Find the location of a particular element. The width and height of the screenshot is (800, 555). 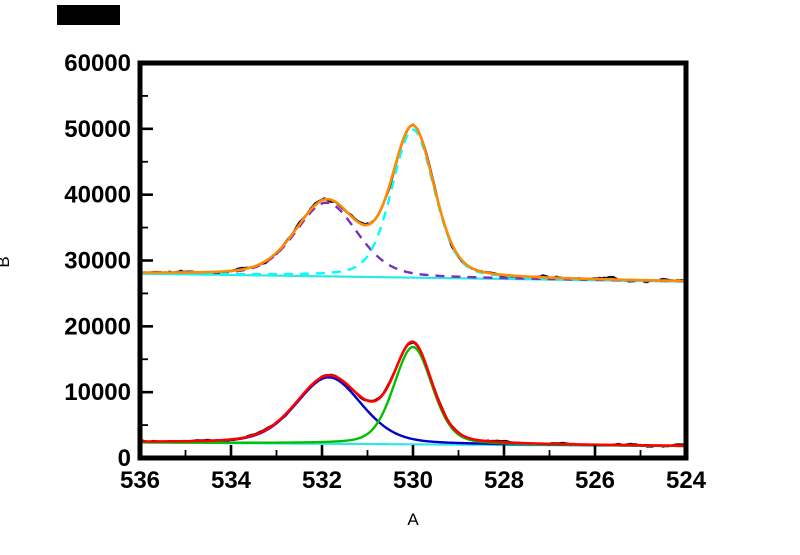

lower-spectrum-fit-envelope is located at coordinates (413, 394).